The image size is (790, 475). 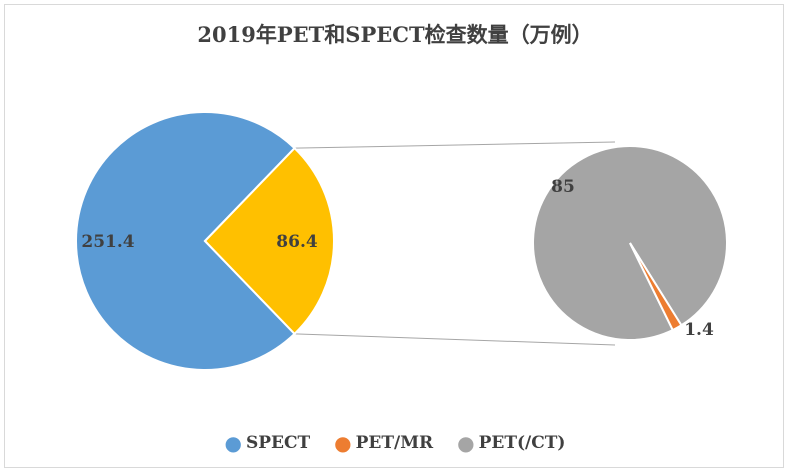 What do you see at coordinates (455, 145) in the screenshot?
I see `connector-line-top` at bounding box center [455, 145].